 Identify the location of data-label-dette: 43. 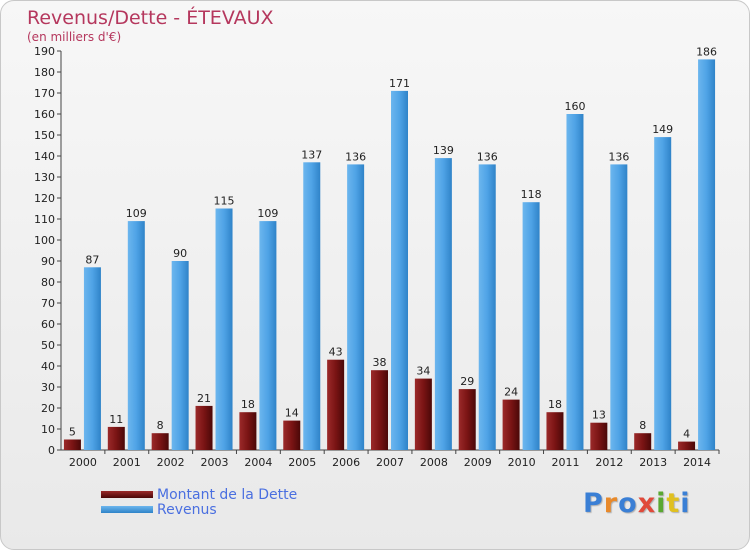
(336, 352).